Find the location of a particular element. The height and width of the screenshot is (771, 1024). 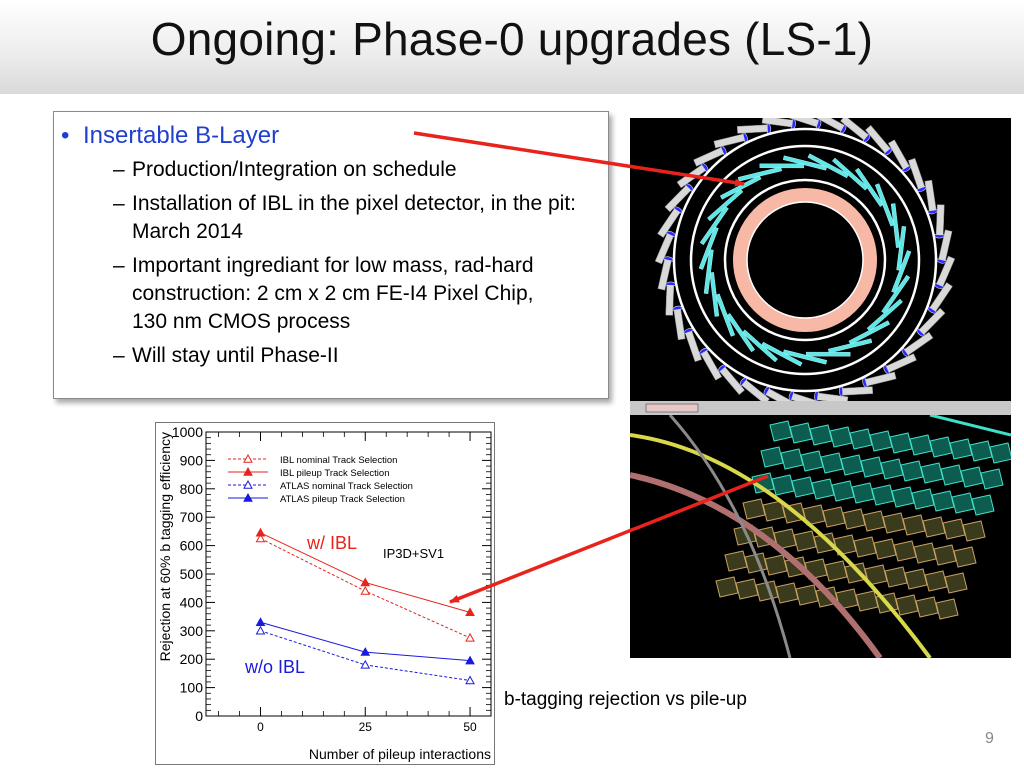

x-tick-label: 0 is located at coordinates (260, 727).